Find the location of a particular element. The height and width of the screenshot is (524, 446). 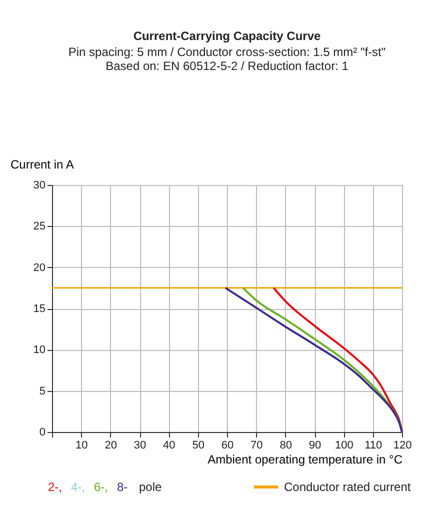

legend-label: Conductor rated current is located at coordinates (348, 487).